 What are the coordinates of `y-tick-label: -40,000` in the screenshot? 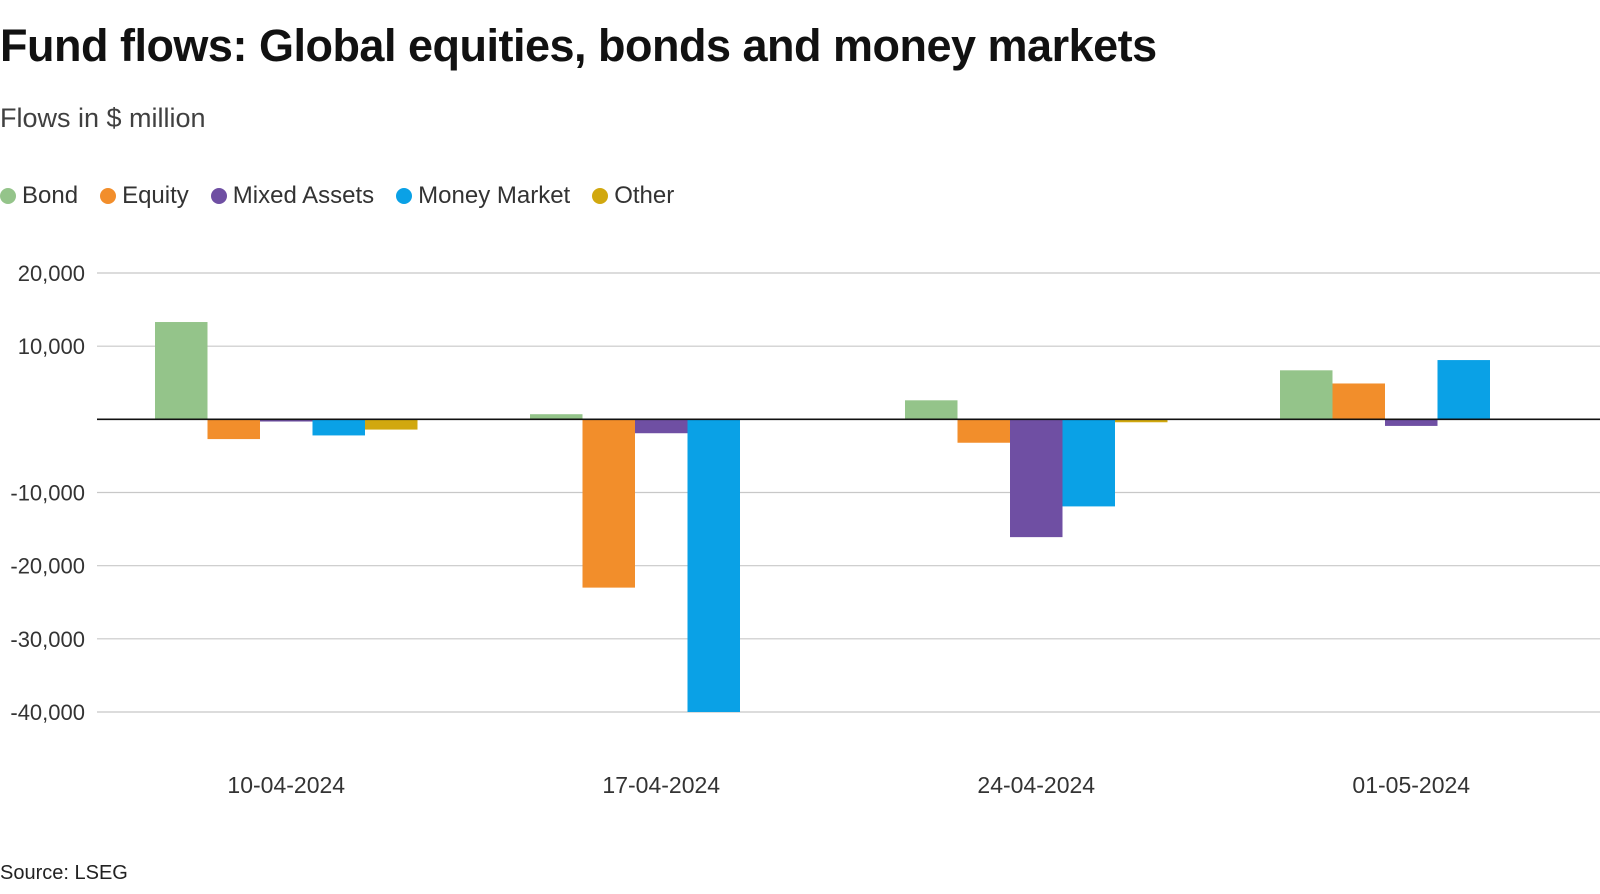 It's located at (47, 712).